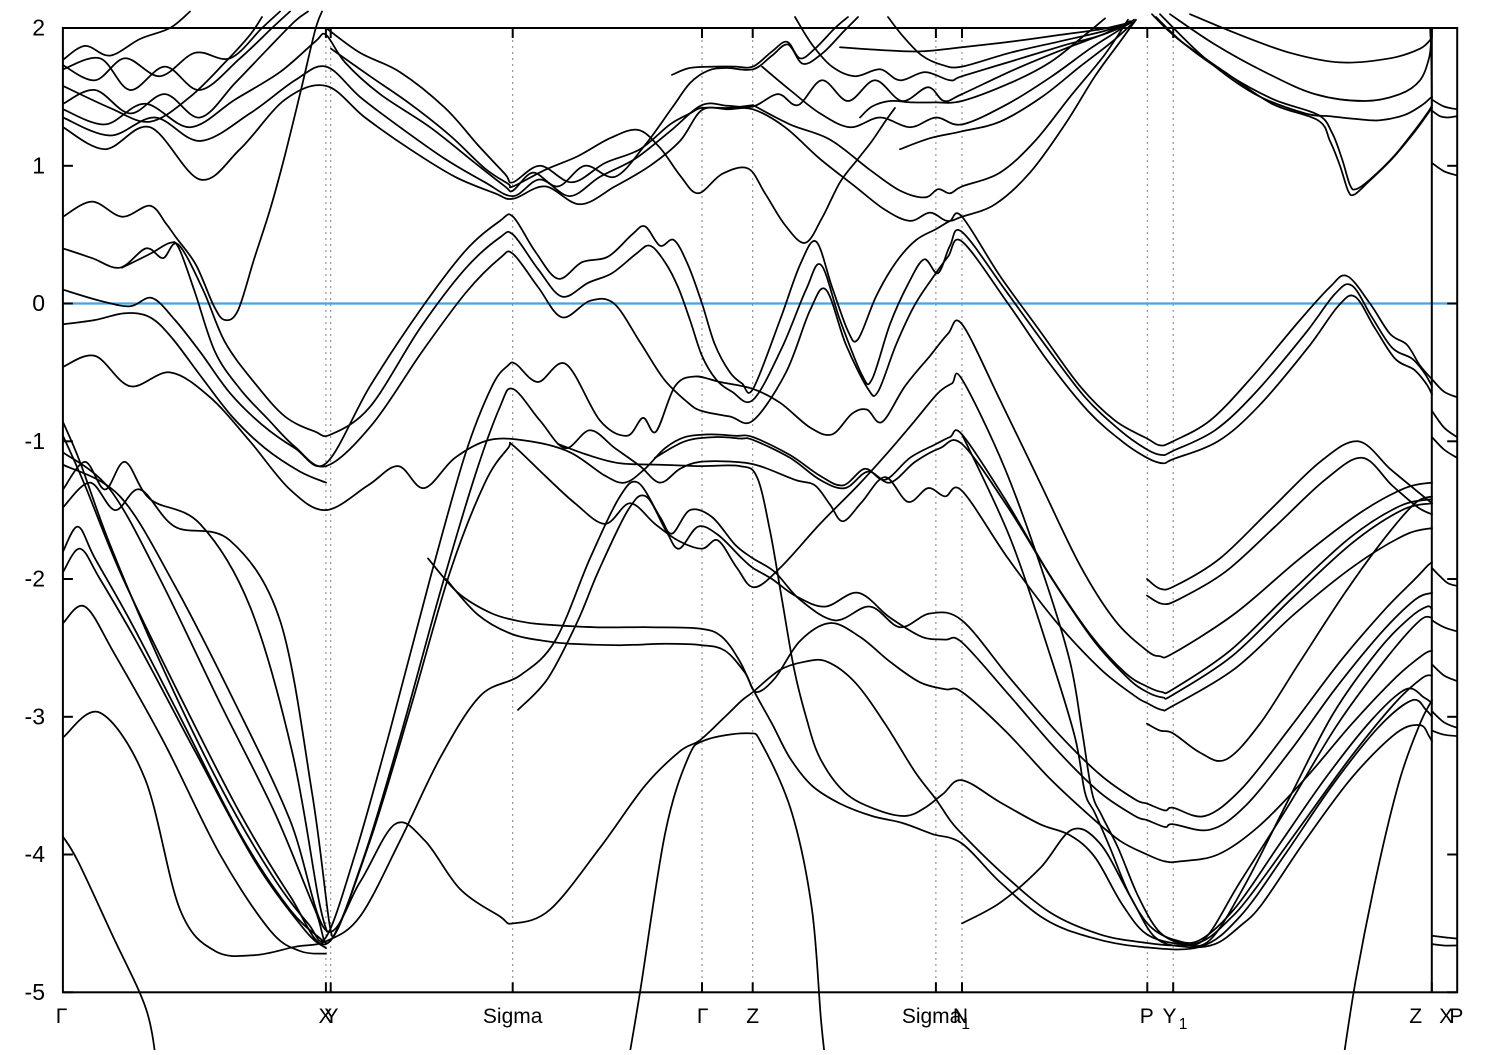 Image resolution: width=1500 pixels, height=1055 pixels. What do you see at coordinates (35, 716) in the screenshot?
I see `svg-text: -3` at bounding box center [35, 716].